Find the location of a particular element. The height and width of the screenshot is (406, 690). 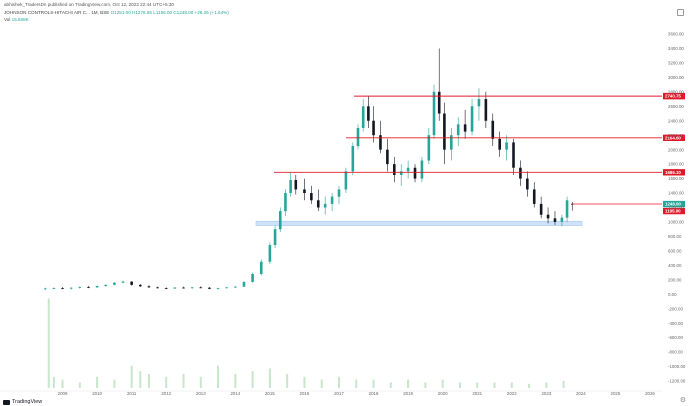

y-tick-label: 1000.00 is located at coordinates (676, 222).